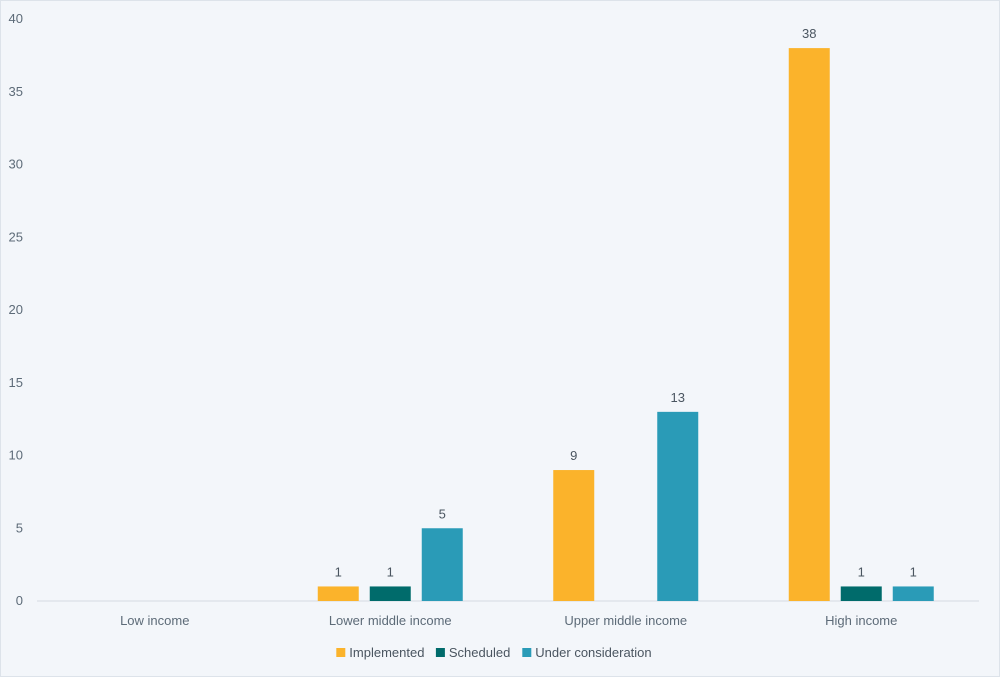 Image resolution: width=1000 pixels, height=677 pixels. Describe the element at coordinates (19, 527) in the screenshot. I see `y-tick-label: 5` at that location.